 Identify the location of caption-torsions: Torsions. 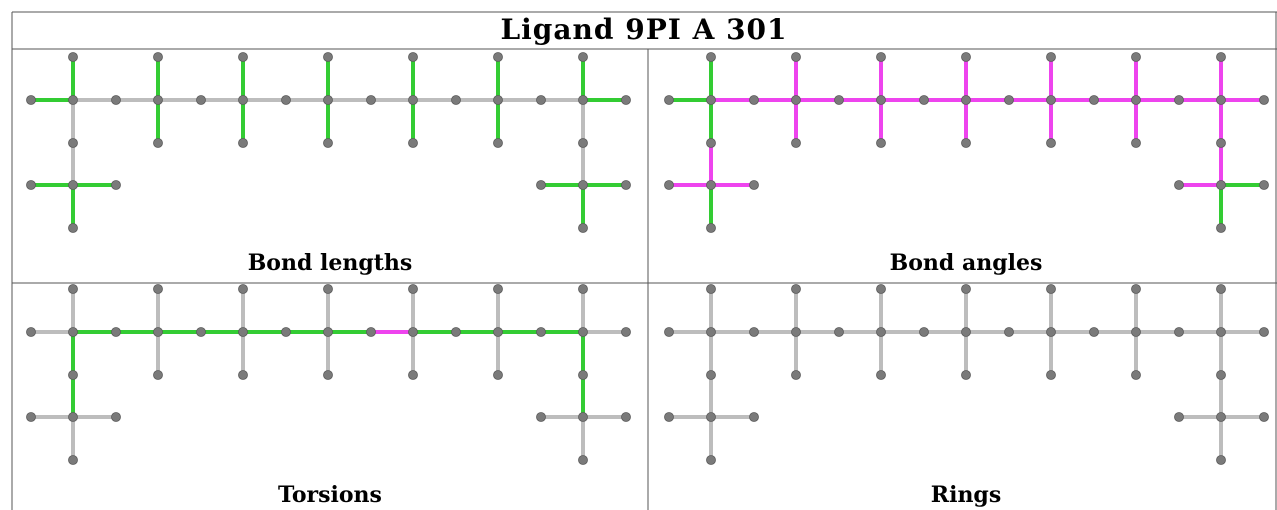
(330, 495).